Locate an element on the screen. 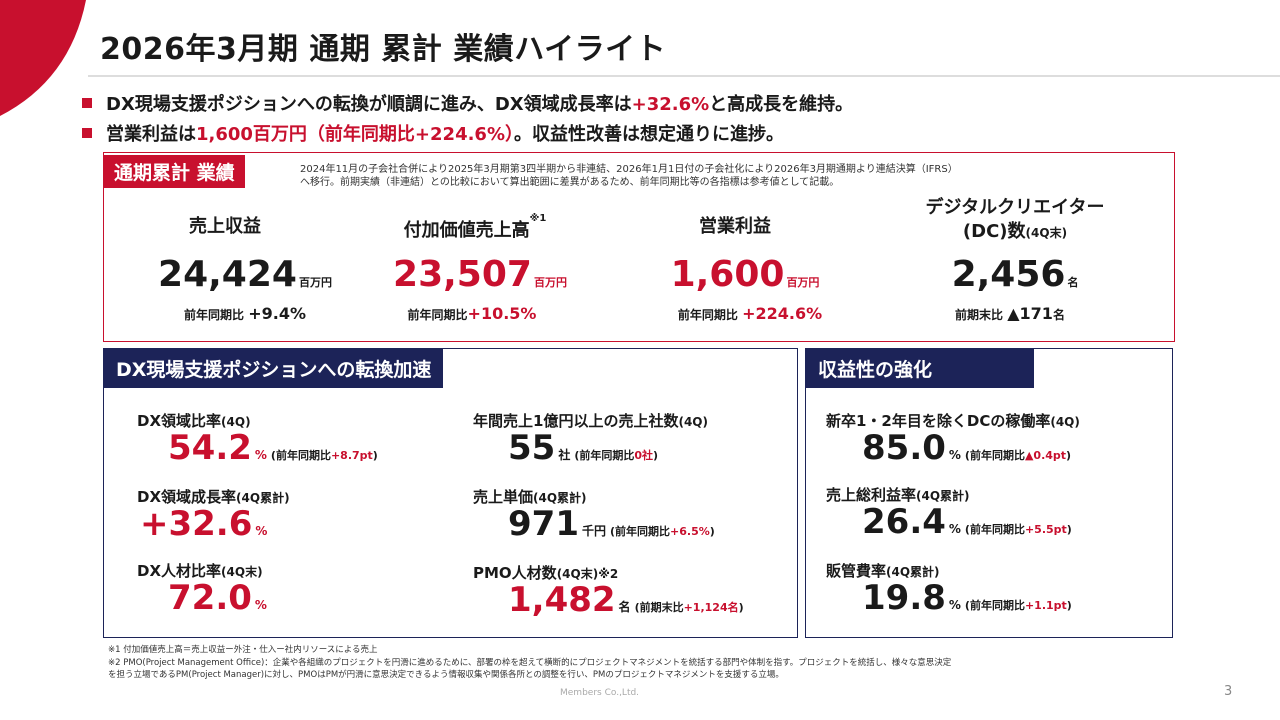  page-title: 2026年3月期 通期 累計 業績ハイライト is located at coordinates (383, 49).